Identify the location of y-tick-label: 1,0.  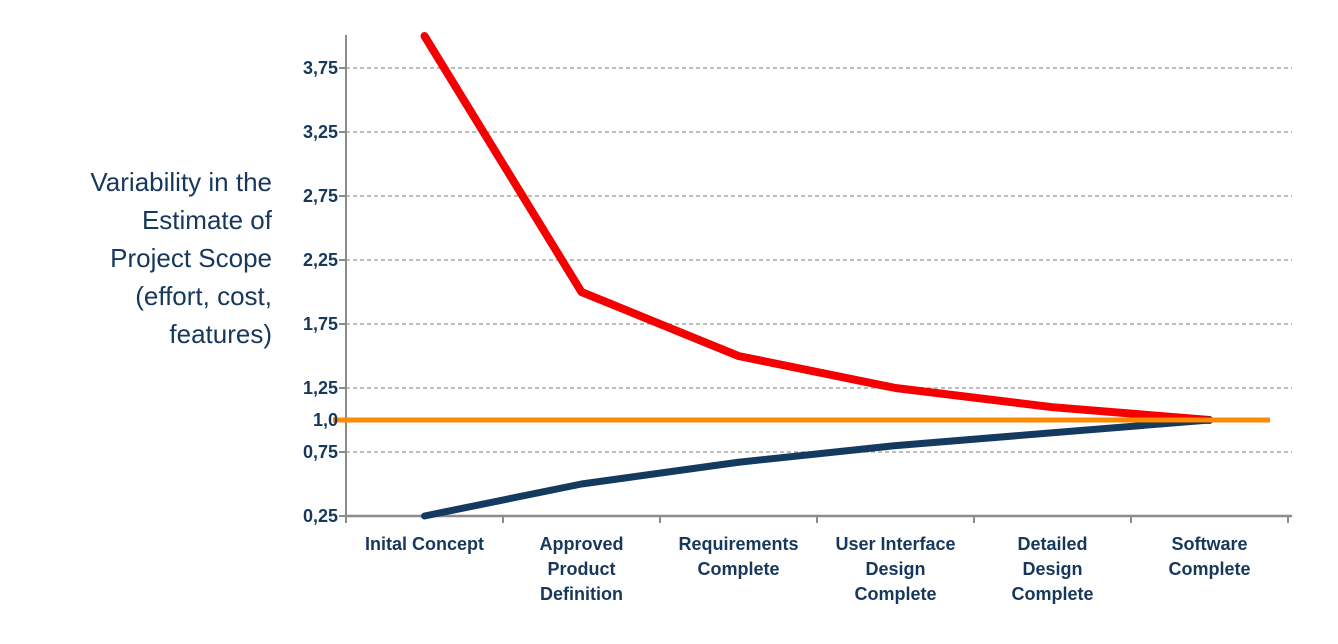
(325, 420).